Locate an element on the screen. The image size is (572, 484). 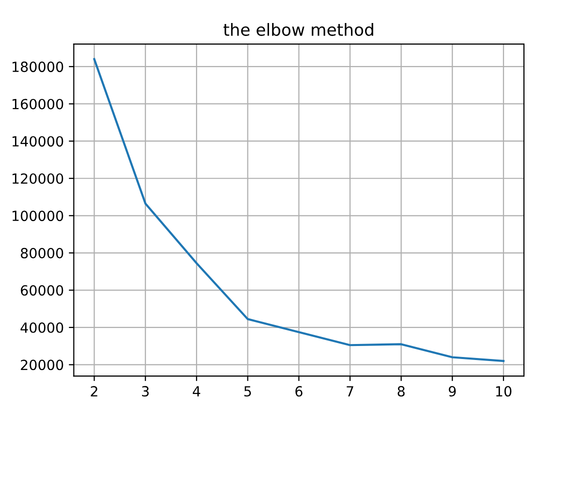
x-tick-label: 2 is located at coordinates (94, 391).